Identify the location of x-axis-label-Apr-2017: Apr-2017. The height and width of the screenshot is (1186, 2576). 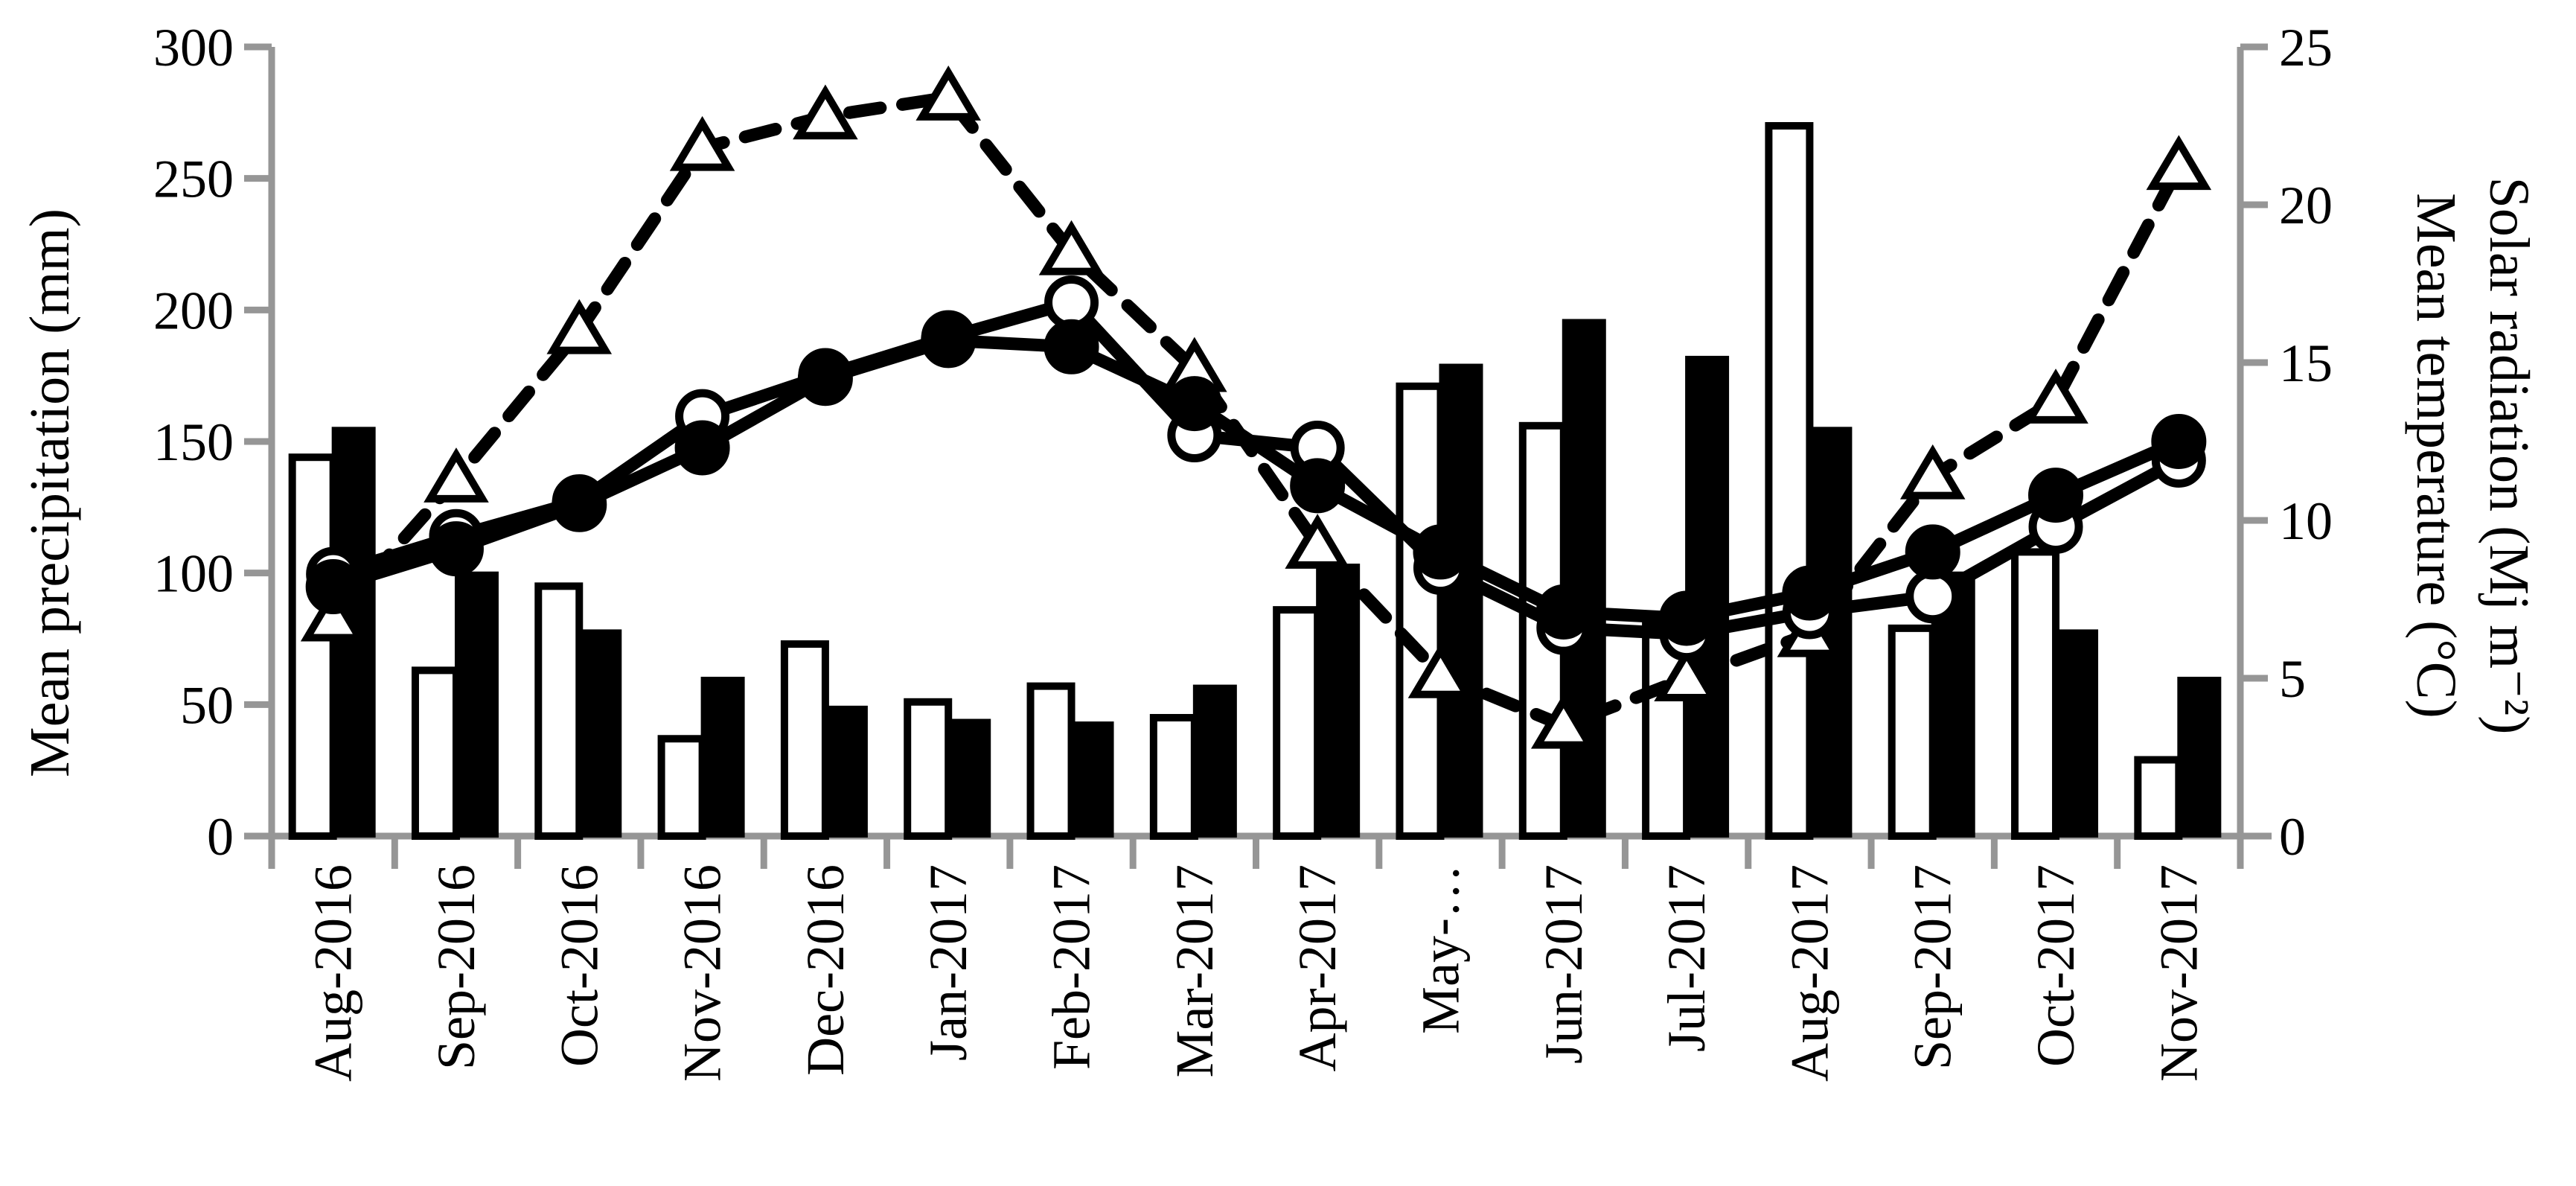
(1317, 968).